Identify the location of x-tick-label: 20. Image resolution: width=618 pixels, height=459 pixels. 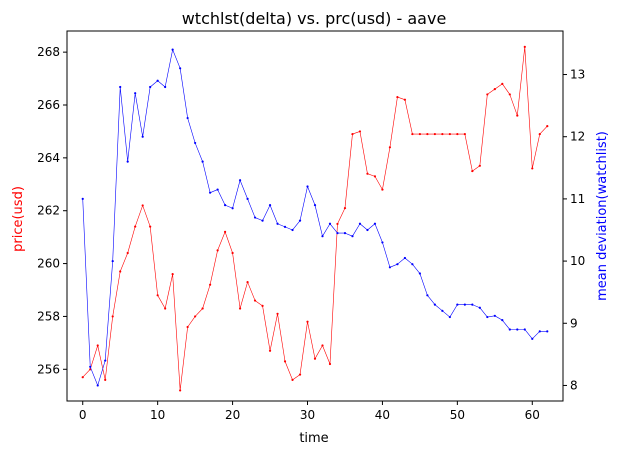
(232, 415).